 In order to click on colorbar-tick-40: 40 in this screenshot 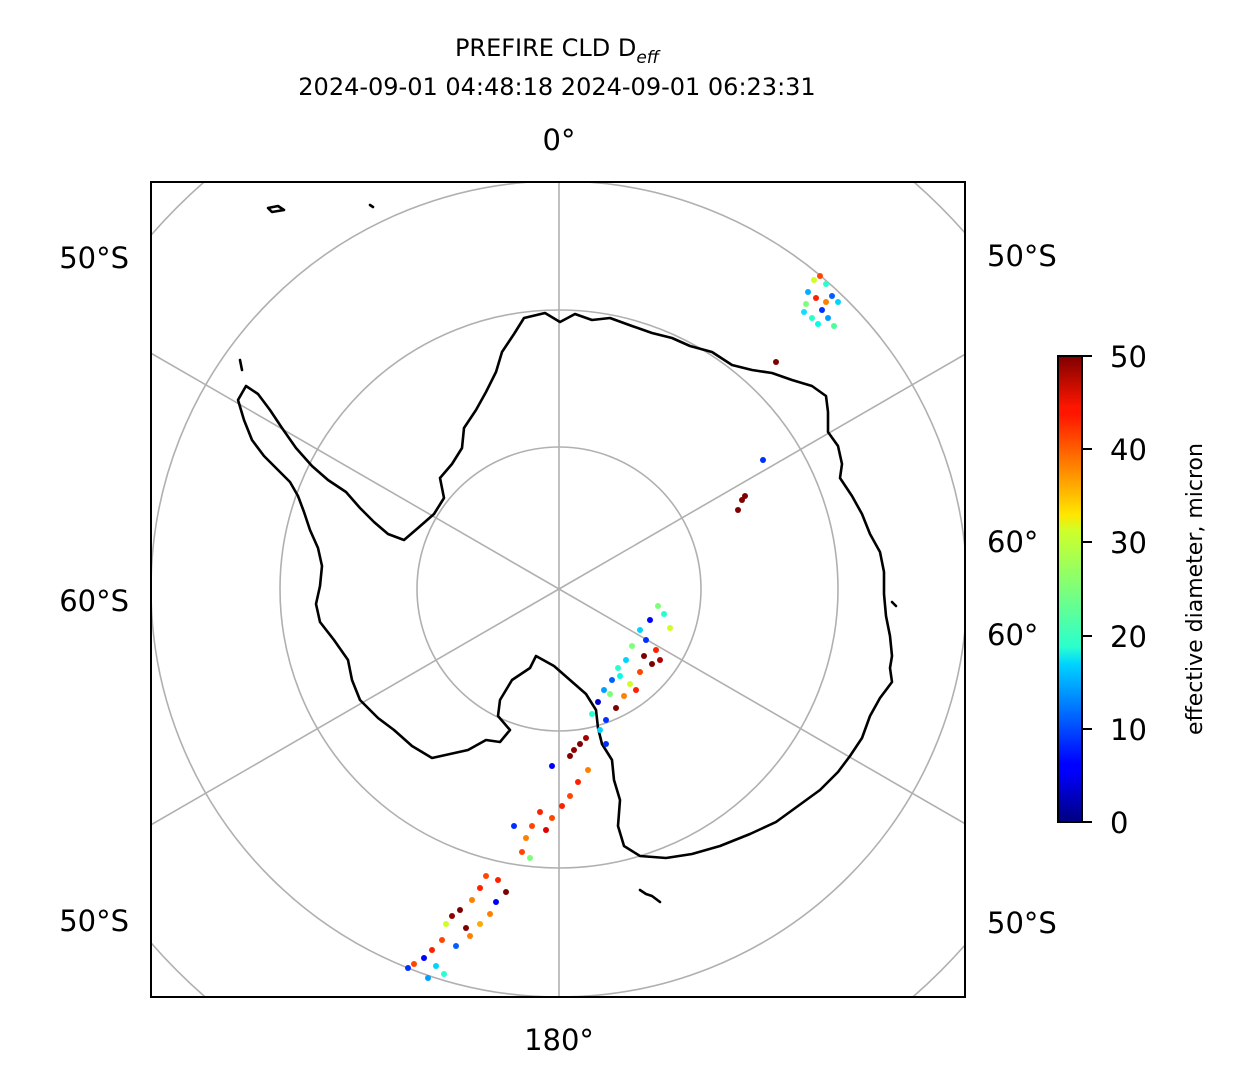, I will do `click(1128, 450)`.